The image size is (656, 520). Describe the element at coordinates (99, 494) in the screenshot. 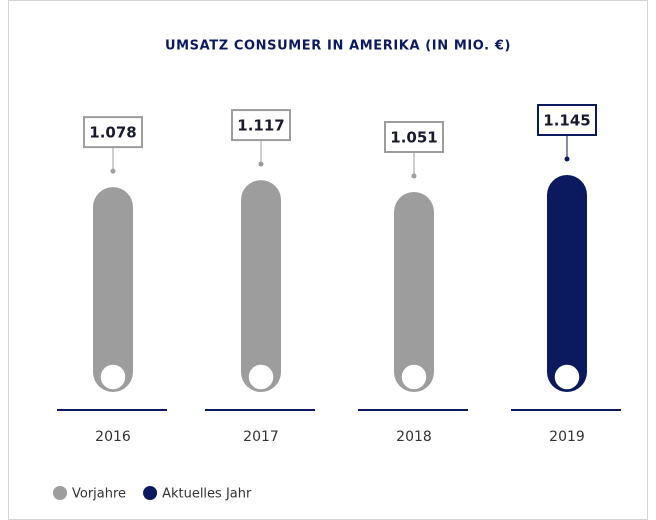

I see `legend-label: Vorjahre` at that location.